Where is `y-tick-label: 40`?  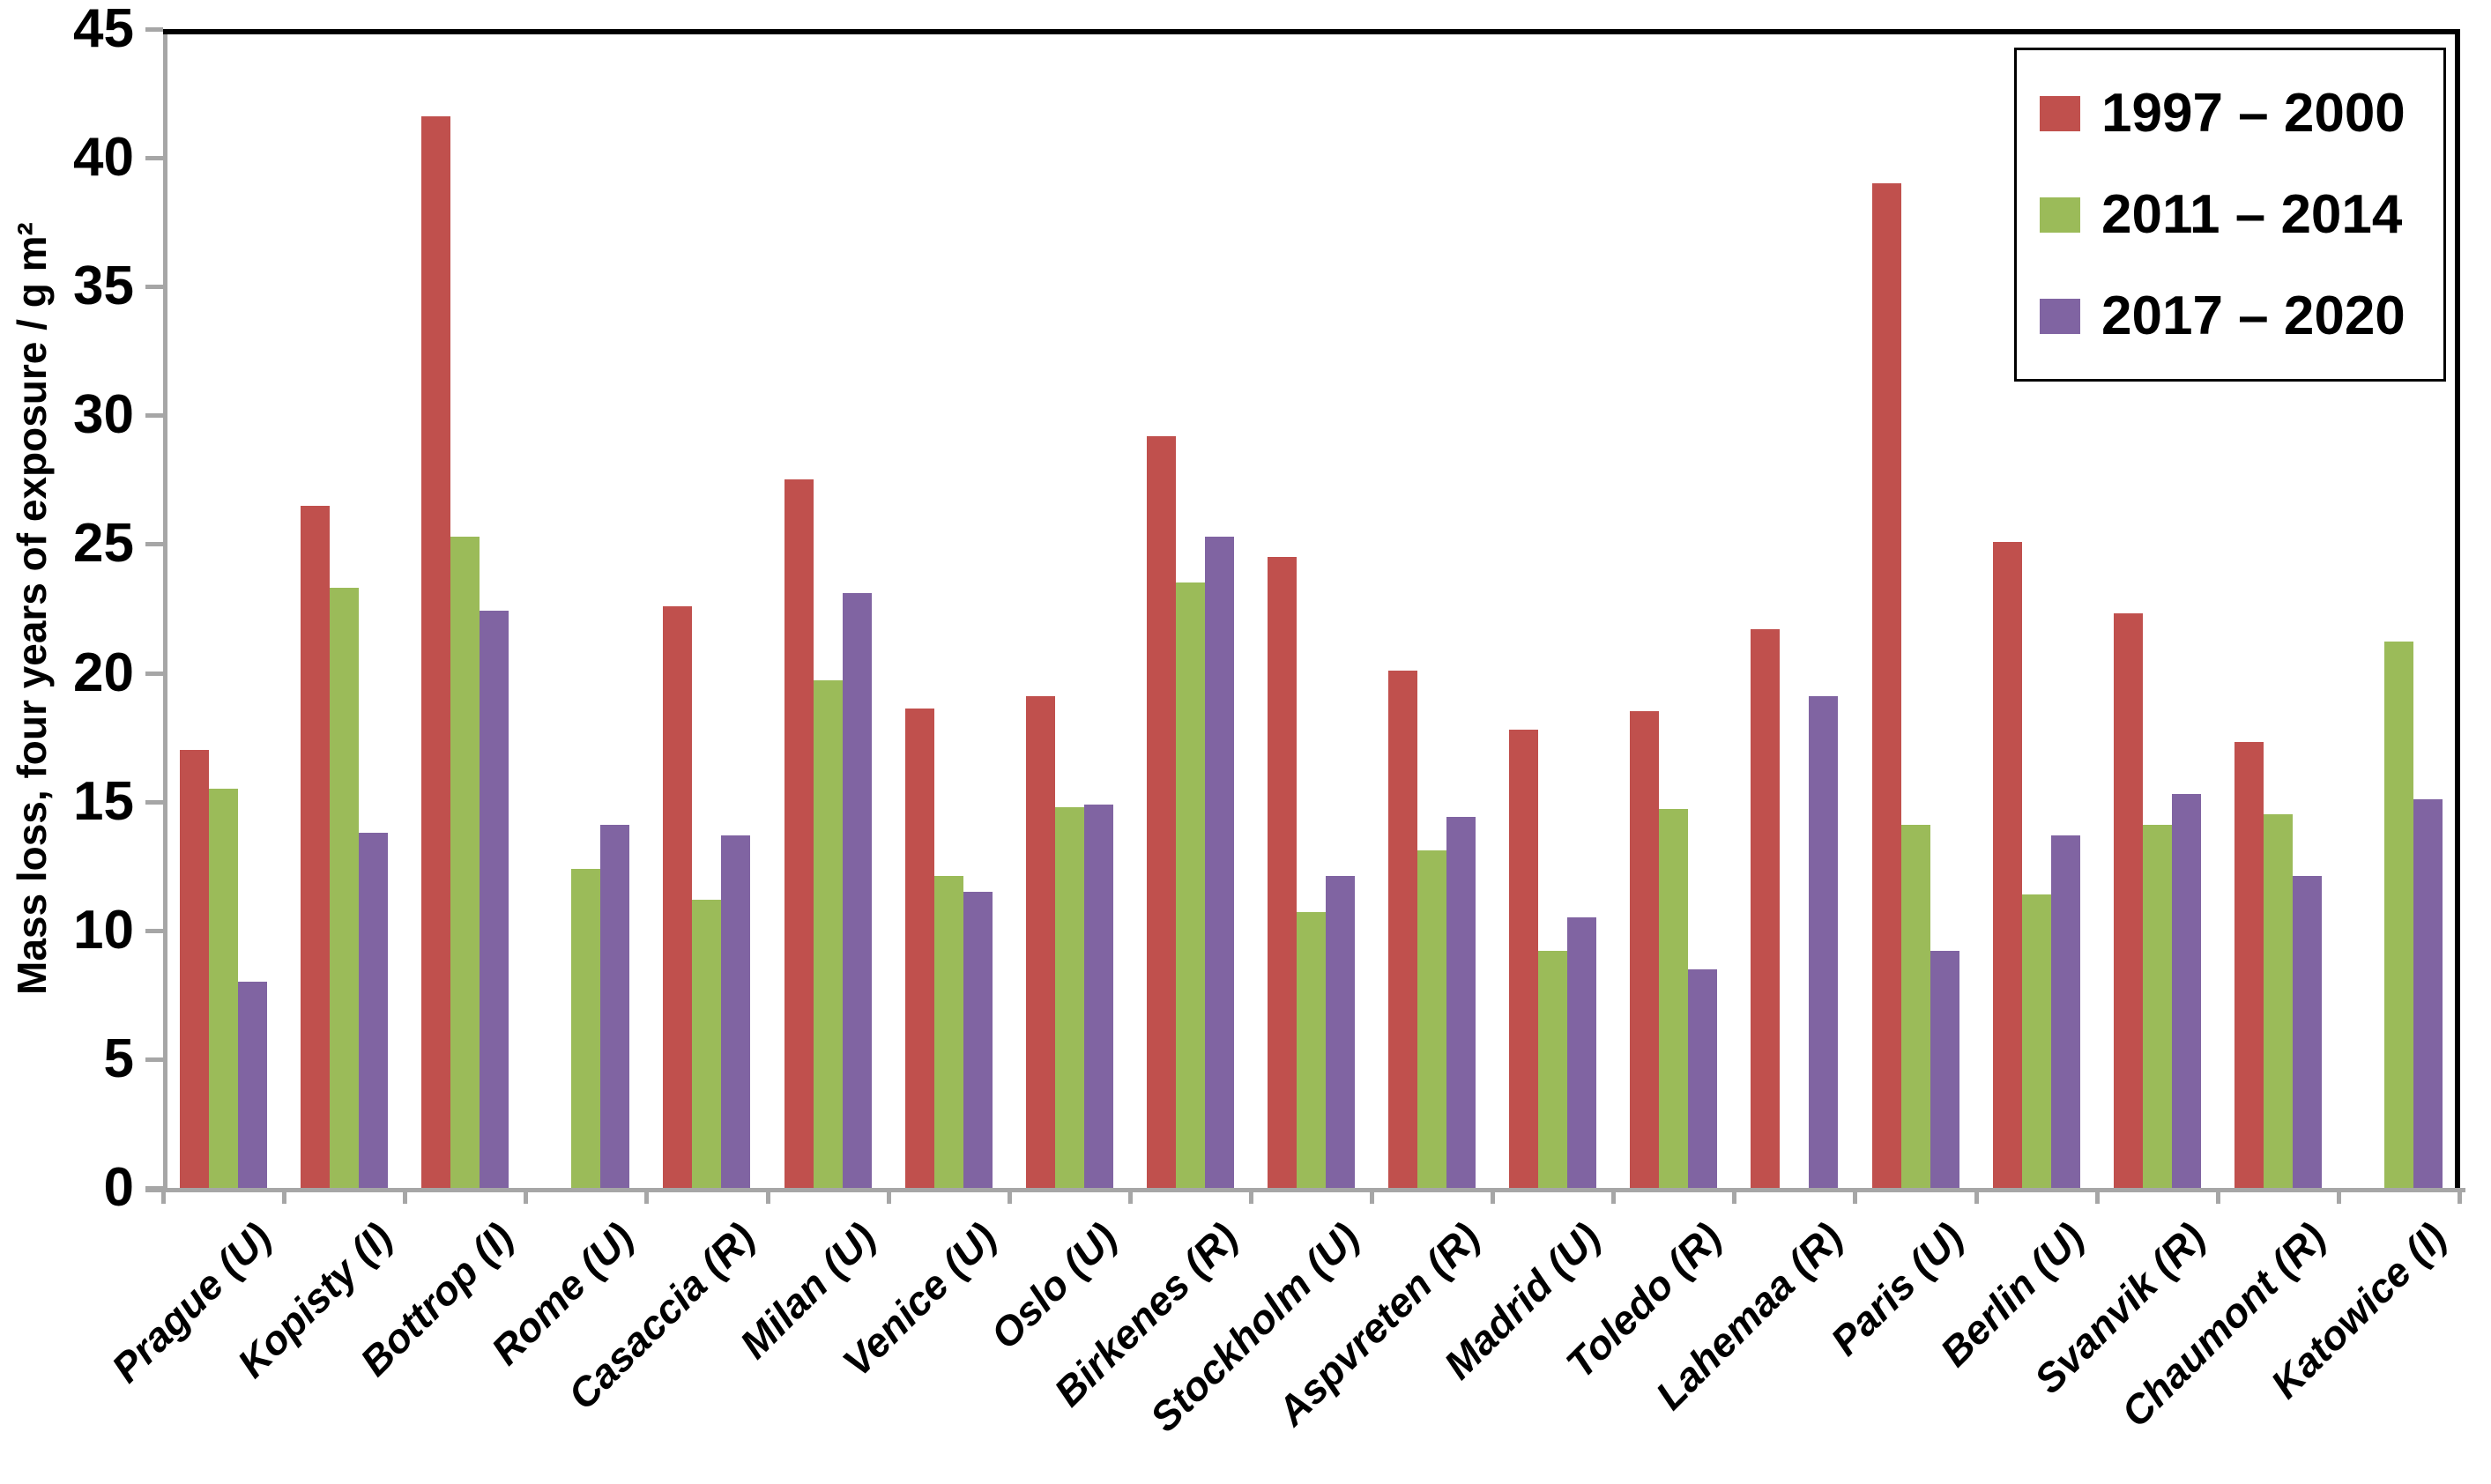 y-tick-label: 40 is located at coordinates (103, 158).